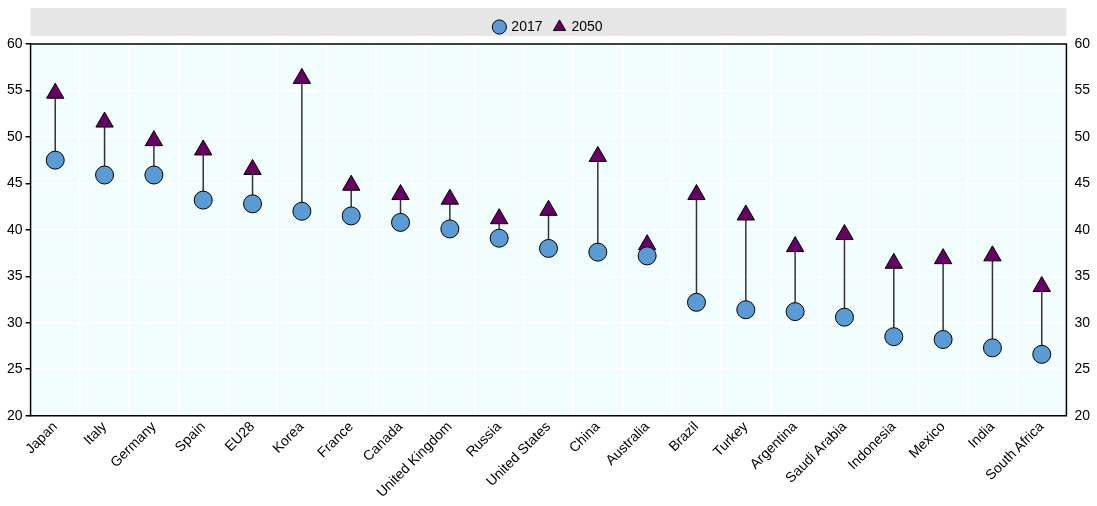  I want to click on y2-tick-label: 30, so click(1082, 321).